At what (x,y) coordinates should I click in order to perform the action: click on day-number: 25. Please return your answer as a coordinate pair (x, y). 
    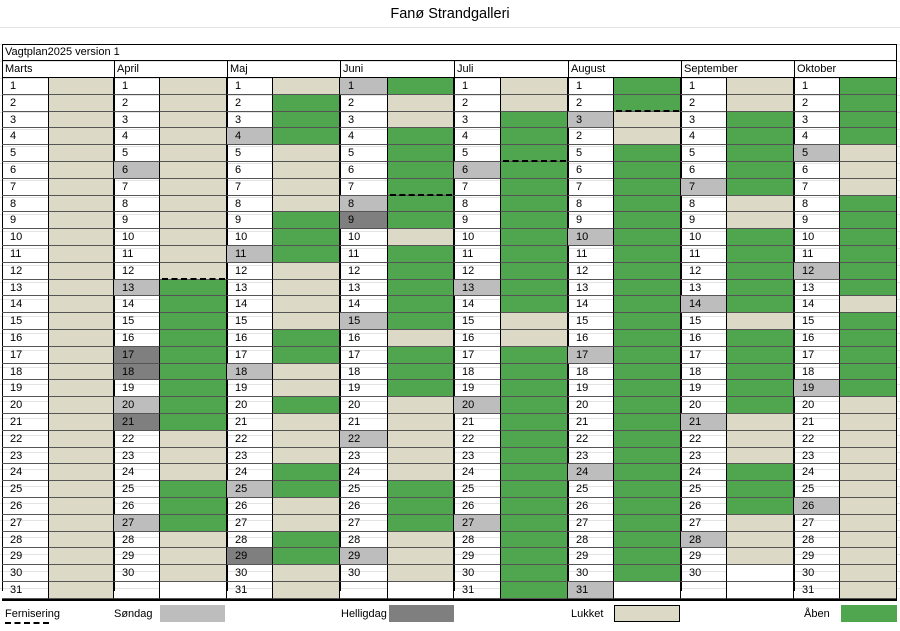
    Looking at the image, I should click on (477, 489).